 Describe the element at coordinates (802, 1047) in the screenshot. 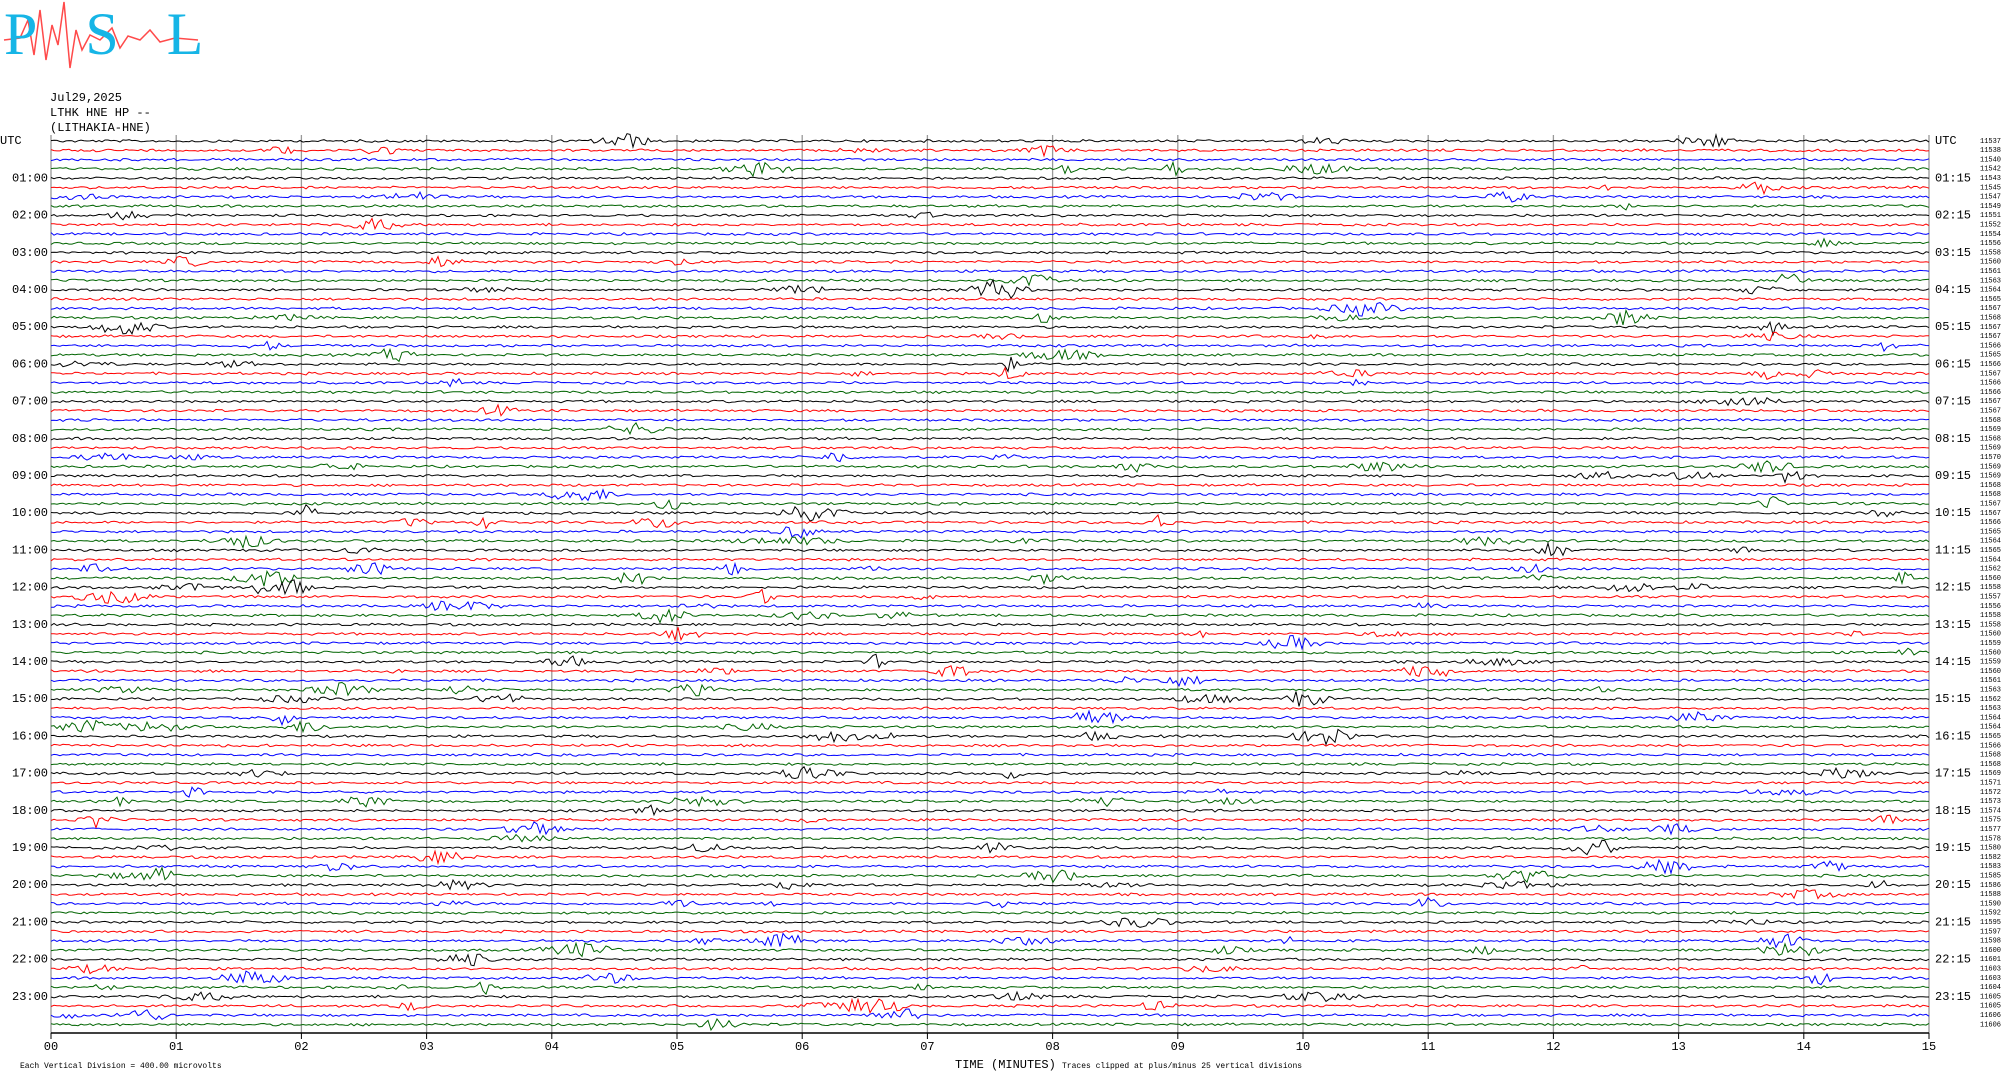

I see `x-tick-label: 06` at that location.